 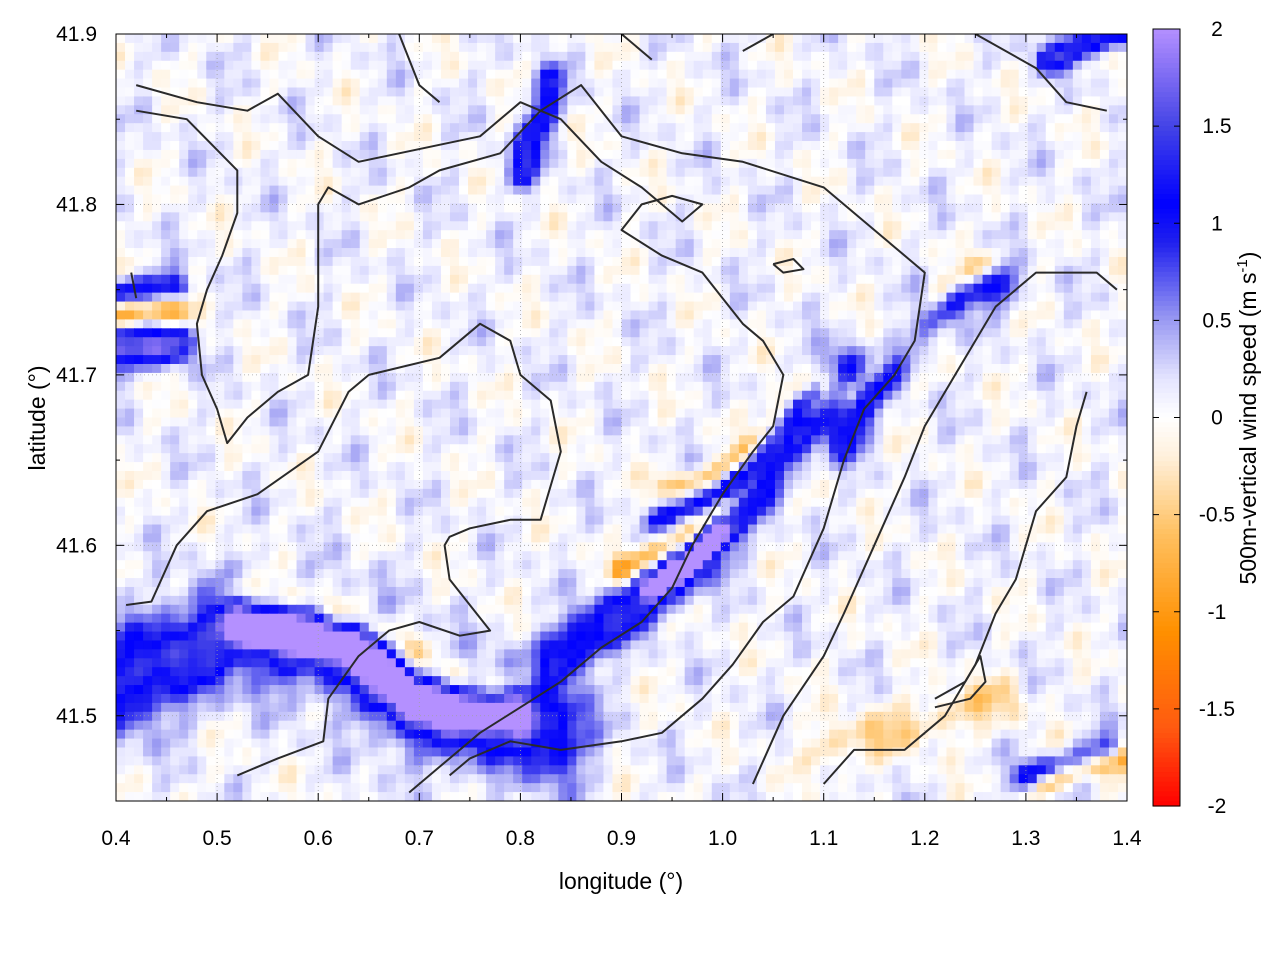 I want to click on y-tick-label: 41.5, so click(x=76, y=716).